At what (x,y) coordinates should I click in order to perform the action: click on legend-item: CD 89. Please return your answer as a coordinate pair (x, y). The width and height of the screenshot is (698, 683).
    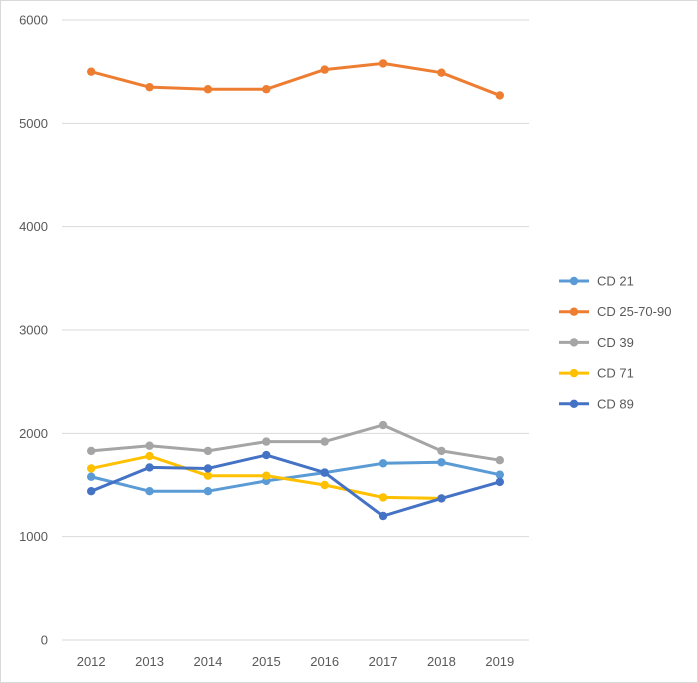
    Looking at the image, I should click on (596, 403).